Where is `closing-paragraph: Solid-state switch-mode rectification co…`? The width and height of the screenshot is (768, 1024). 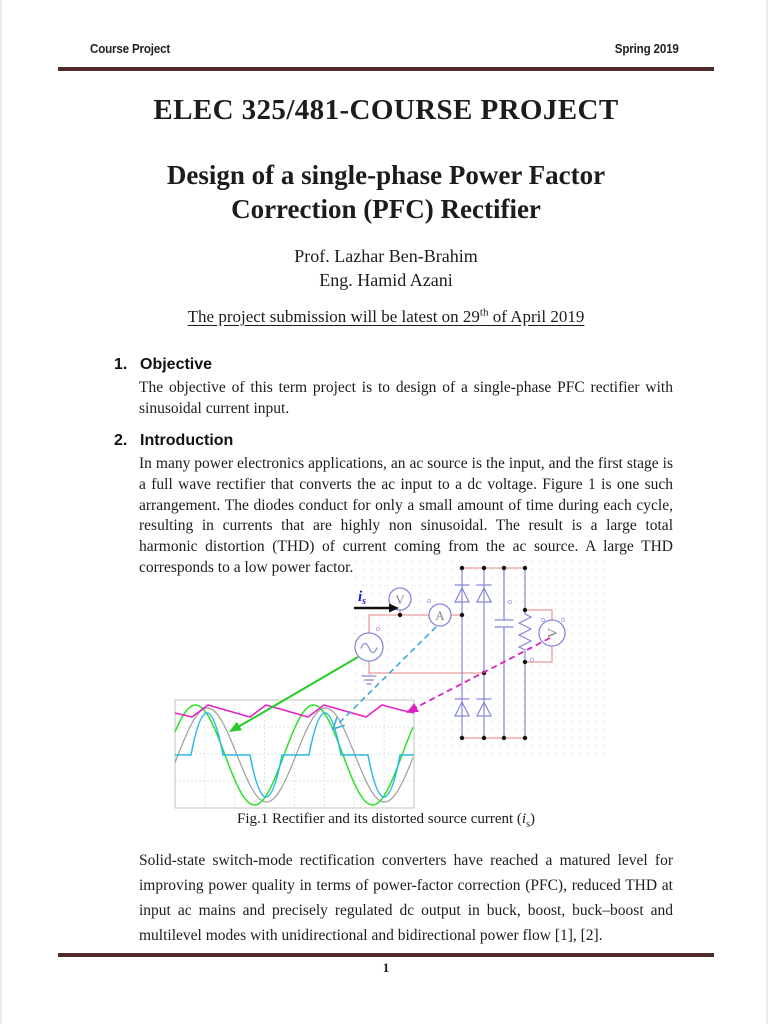
closing-paragraph: Solid-state switch-mode rectification co… is located at coordinates (406, 898).